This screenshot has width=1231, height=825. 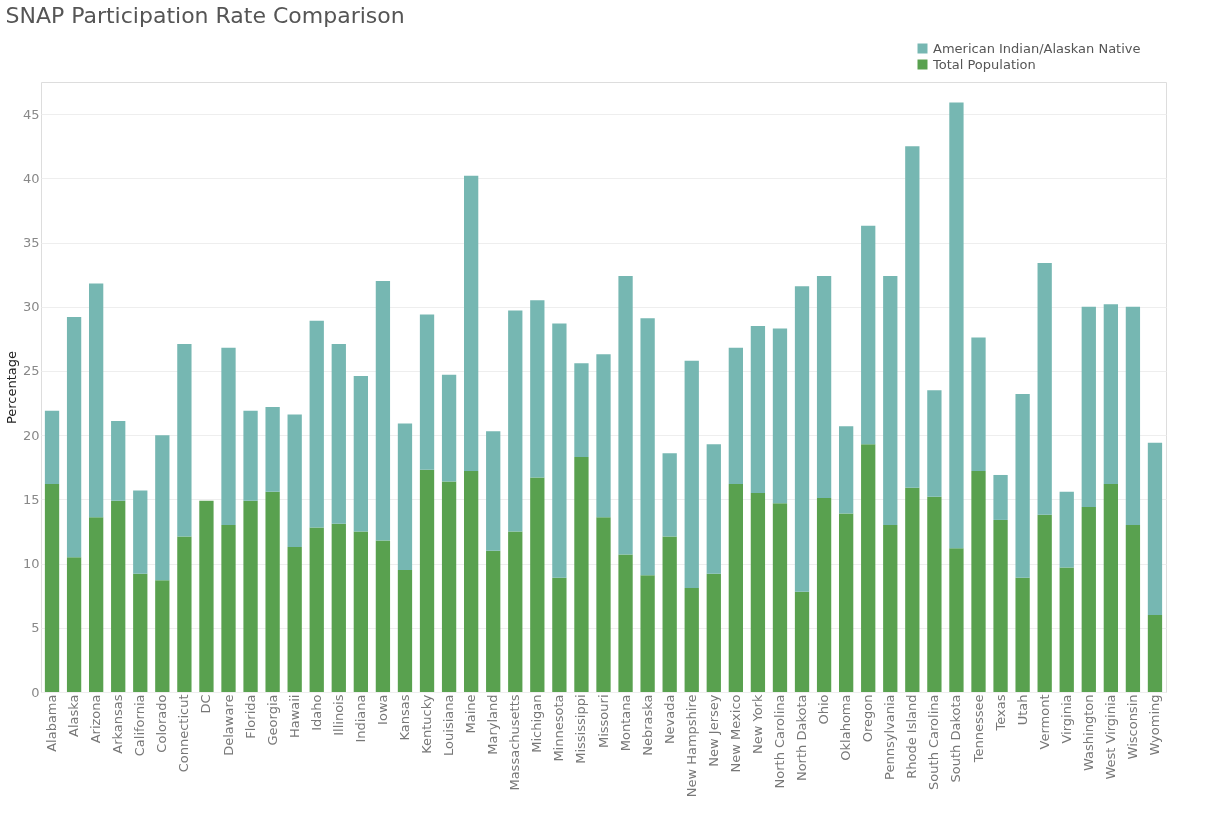 I want to click on x-tick-label: North Carolina, so click(x=779, y=741).